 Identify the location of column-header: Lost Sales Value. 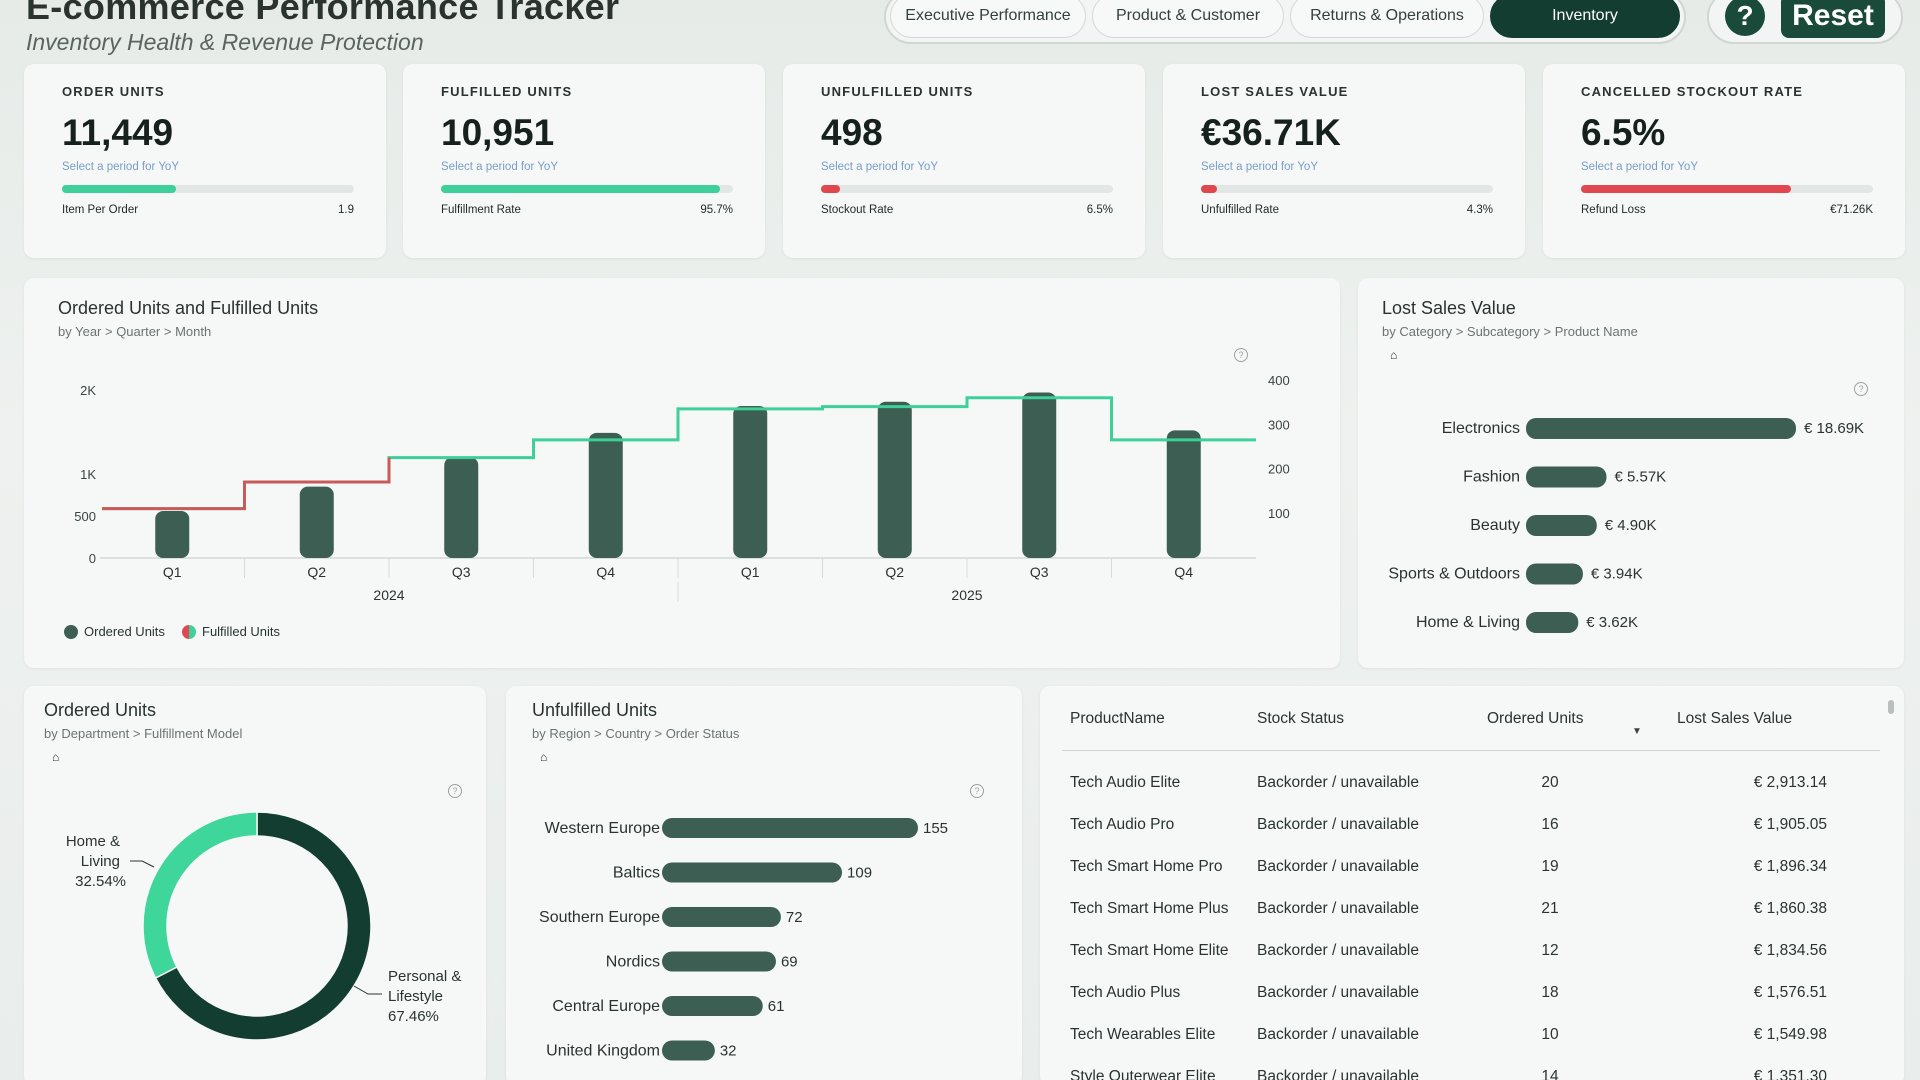
(1735, 718).